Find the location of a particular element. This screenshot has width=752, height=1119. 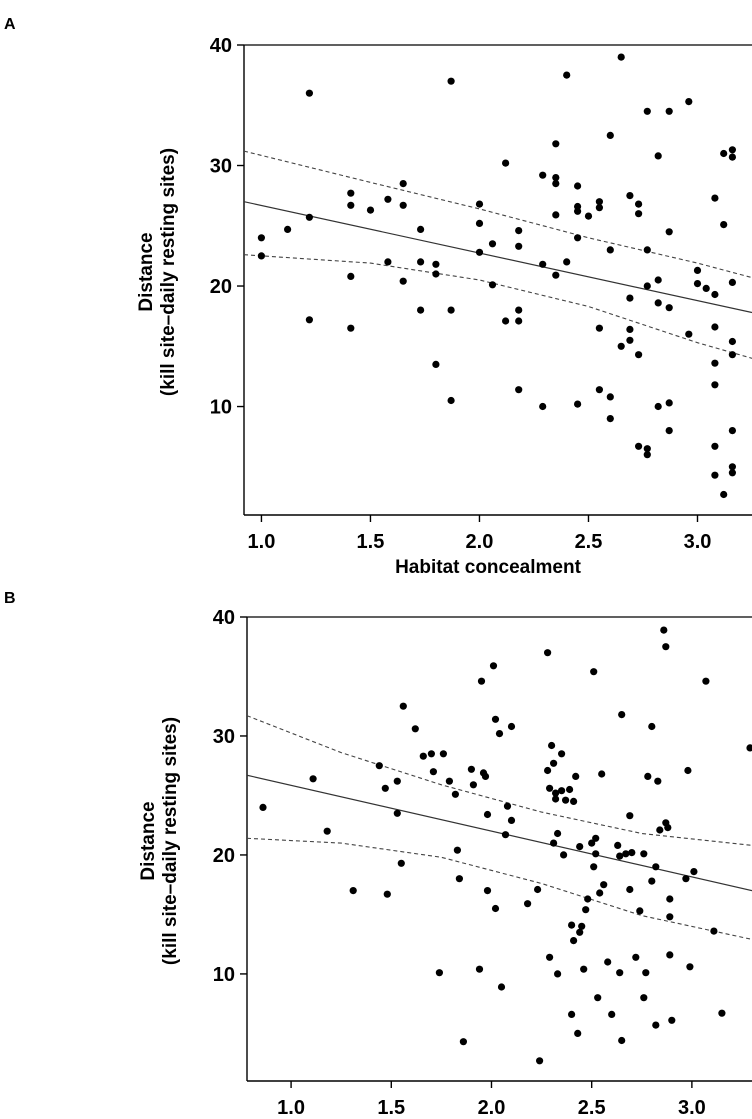

ci-lower-line is located at coordinates (498, 306).